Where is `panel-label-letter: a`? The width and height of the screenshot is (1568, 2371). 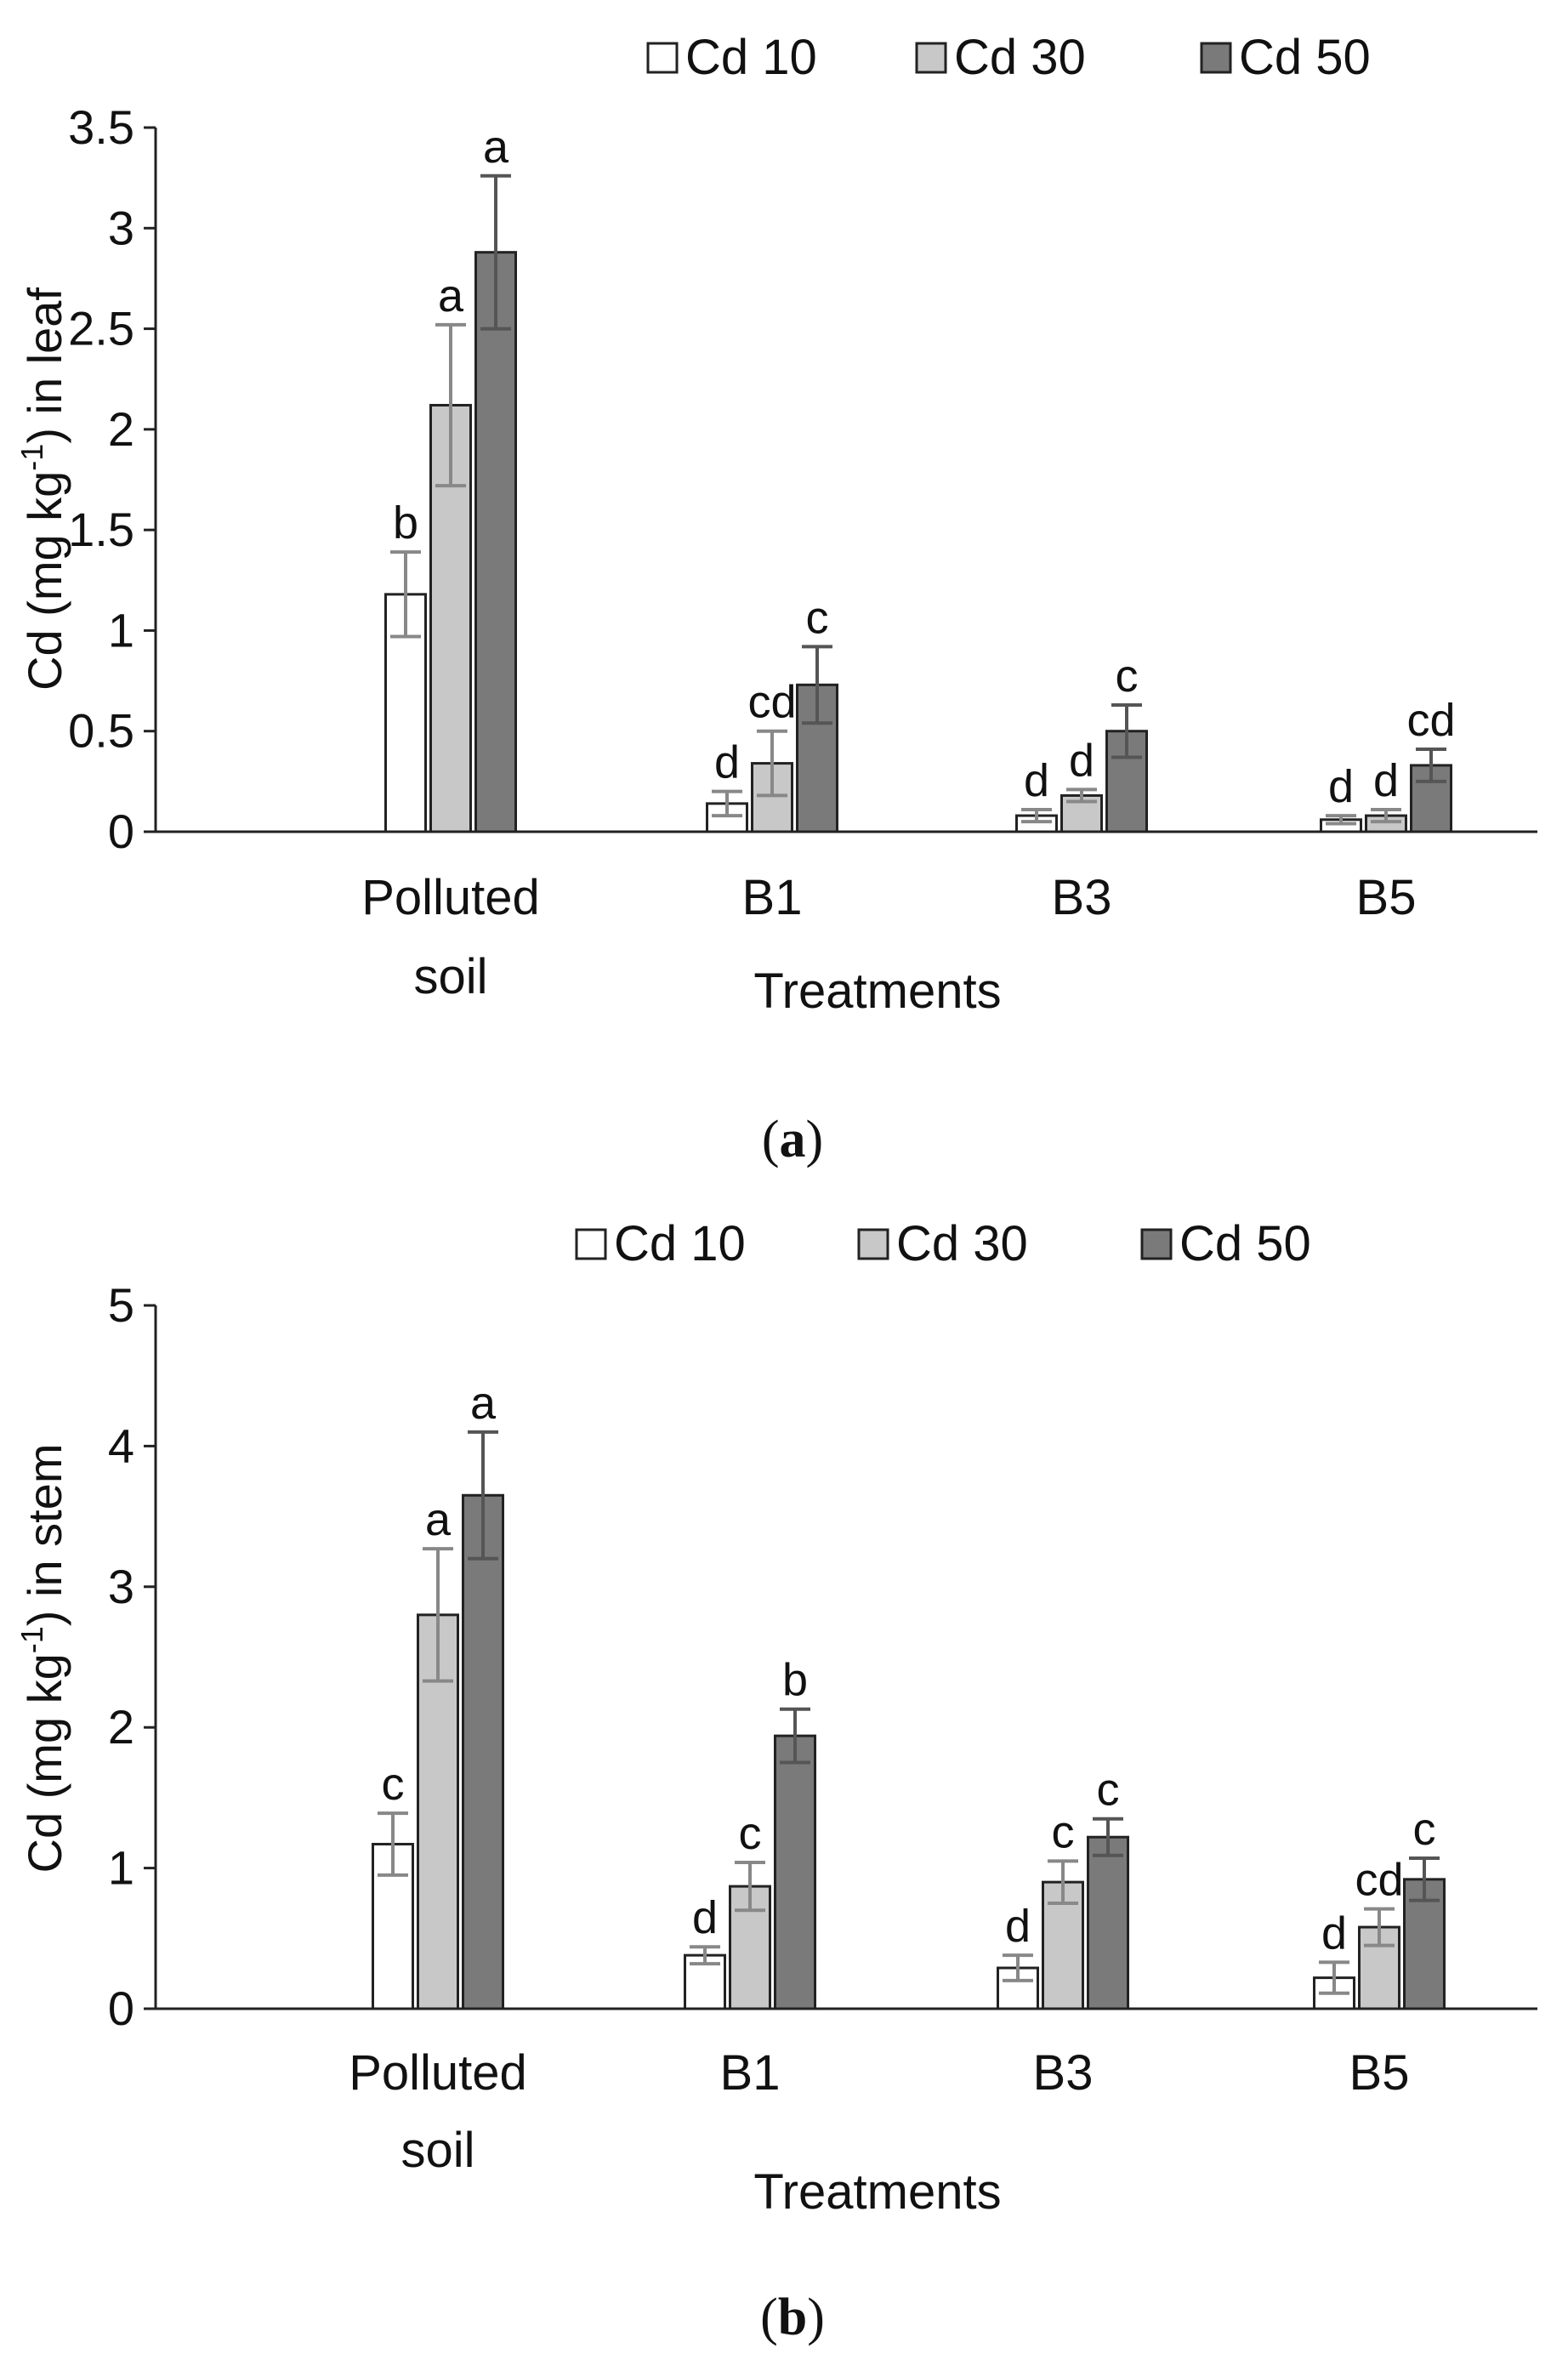 panel-label-letter: a is located at coordinates (793, 1139).